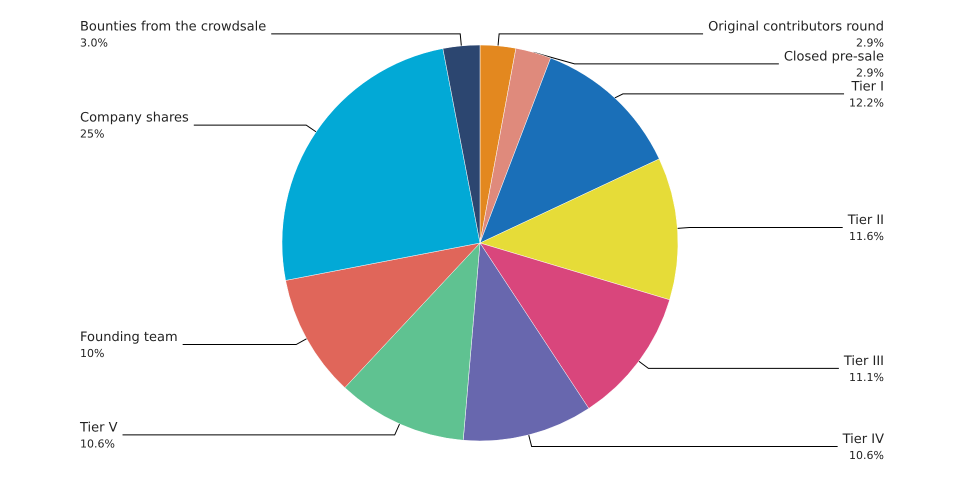  I want to click on data-label: 25%, so click(92, 134).